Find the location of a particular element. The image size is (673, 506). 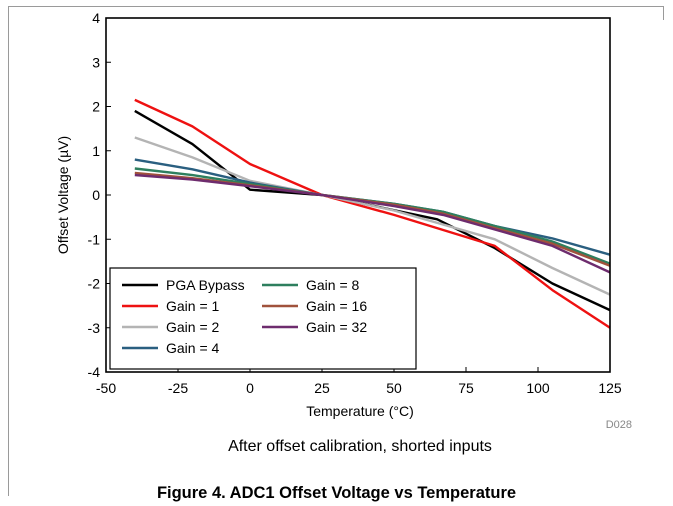

x-tick-label: 75 is located at coordinates (466, 388).